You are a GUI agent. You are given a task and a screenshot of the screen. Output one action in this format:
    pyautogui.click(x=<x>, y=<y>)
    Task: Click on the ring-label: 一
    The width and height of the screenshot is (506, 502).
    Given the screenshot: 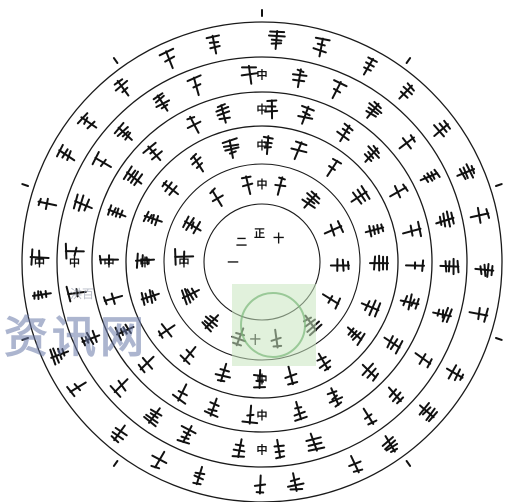 What is the action you would take?
    pyautogui.click(x=233, y=262)
    